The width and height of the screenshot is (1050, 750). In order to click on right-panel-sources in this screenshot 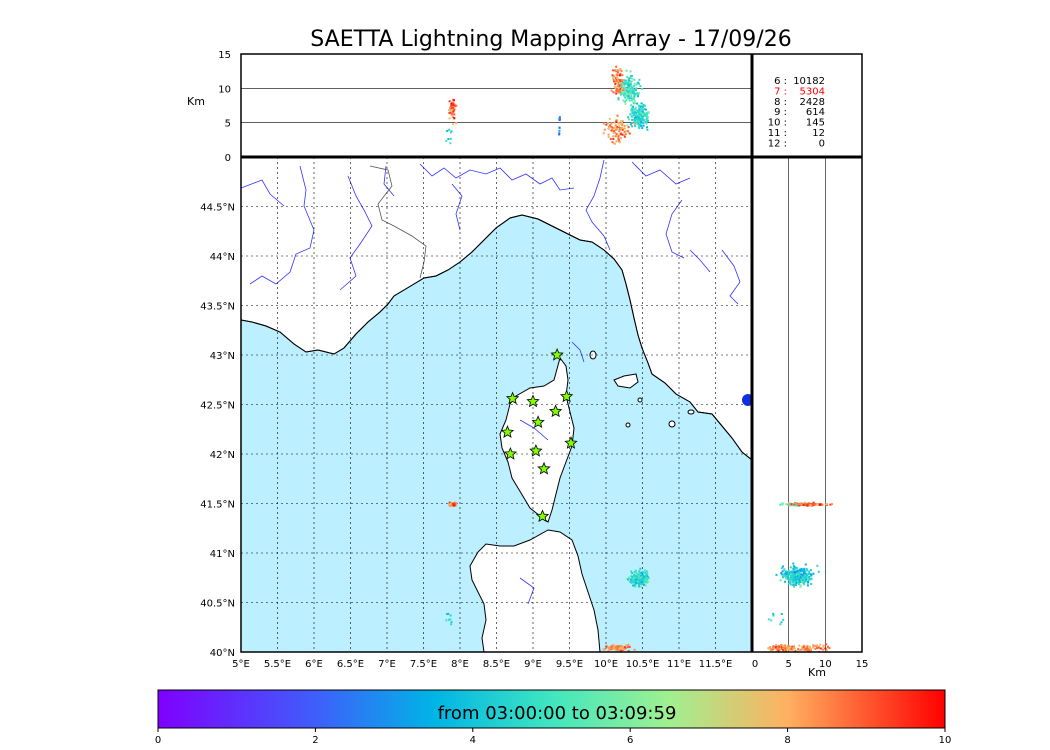, I will do `click(800, 576)`.